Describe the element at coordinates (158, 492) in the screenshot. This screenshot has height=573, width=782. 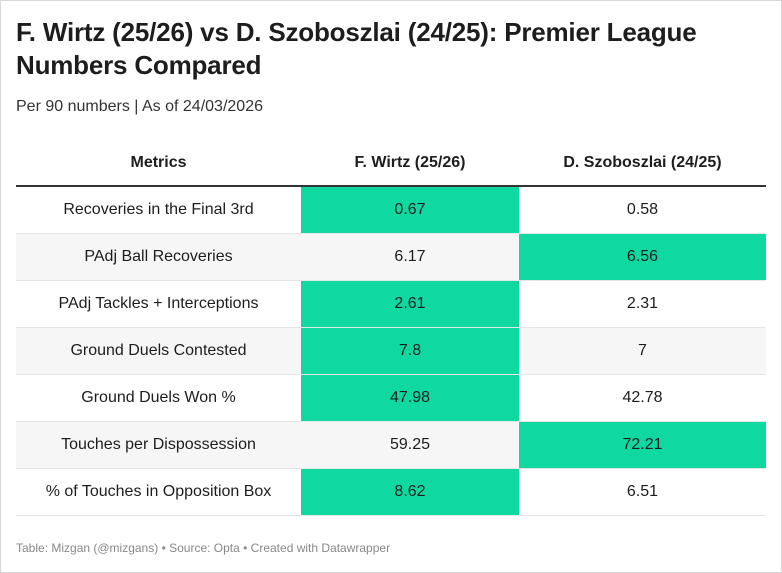
I see `metric-cell: % of Touches in Opposition Box` at that location.